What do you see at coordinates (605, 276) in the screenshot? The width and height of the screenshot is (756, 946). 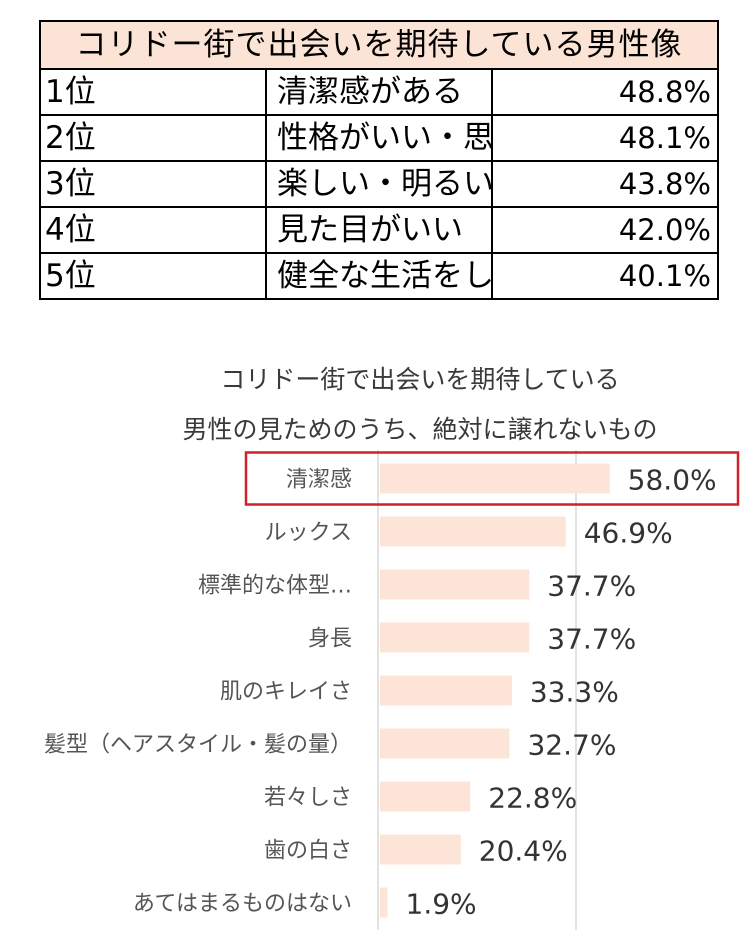 I see `percent-cell: 40.1%` at bounding box center [605, 276].